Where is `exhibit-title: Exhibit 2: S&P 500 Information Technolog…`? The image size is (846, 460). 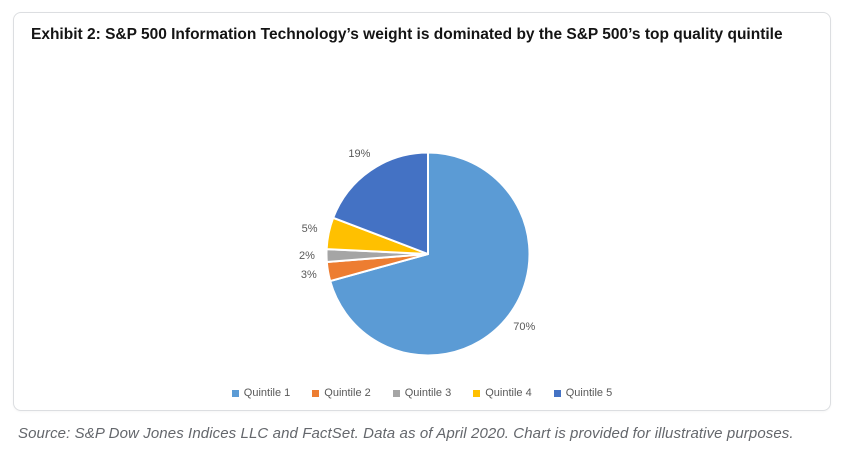
exhibit-title: Exhibit 2: S&P 500 Information Technolog… is located at coordinates (407, 34).